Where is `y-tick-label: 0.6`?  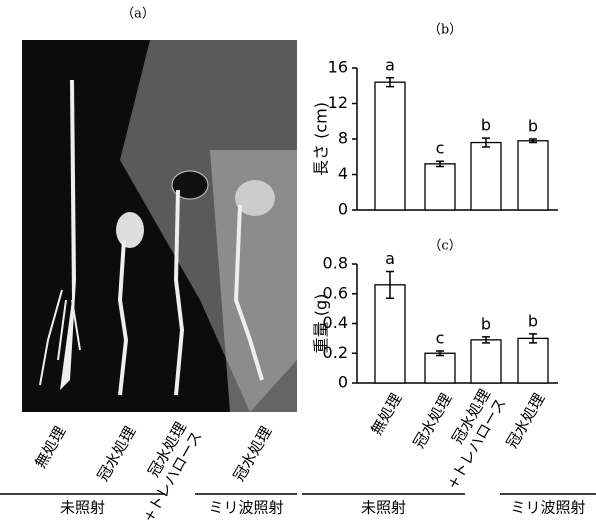 y-tick-label: 0.6 is located at coordinates (335, 292).